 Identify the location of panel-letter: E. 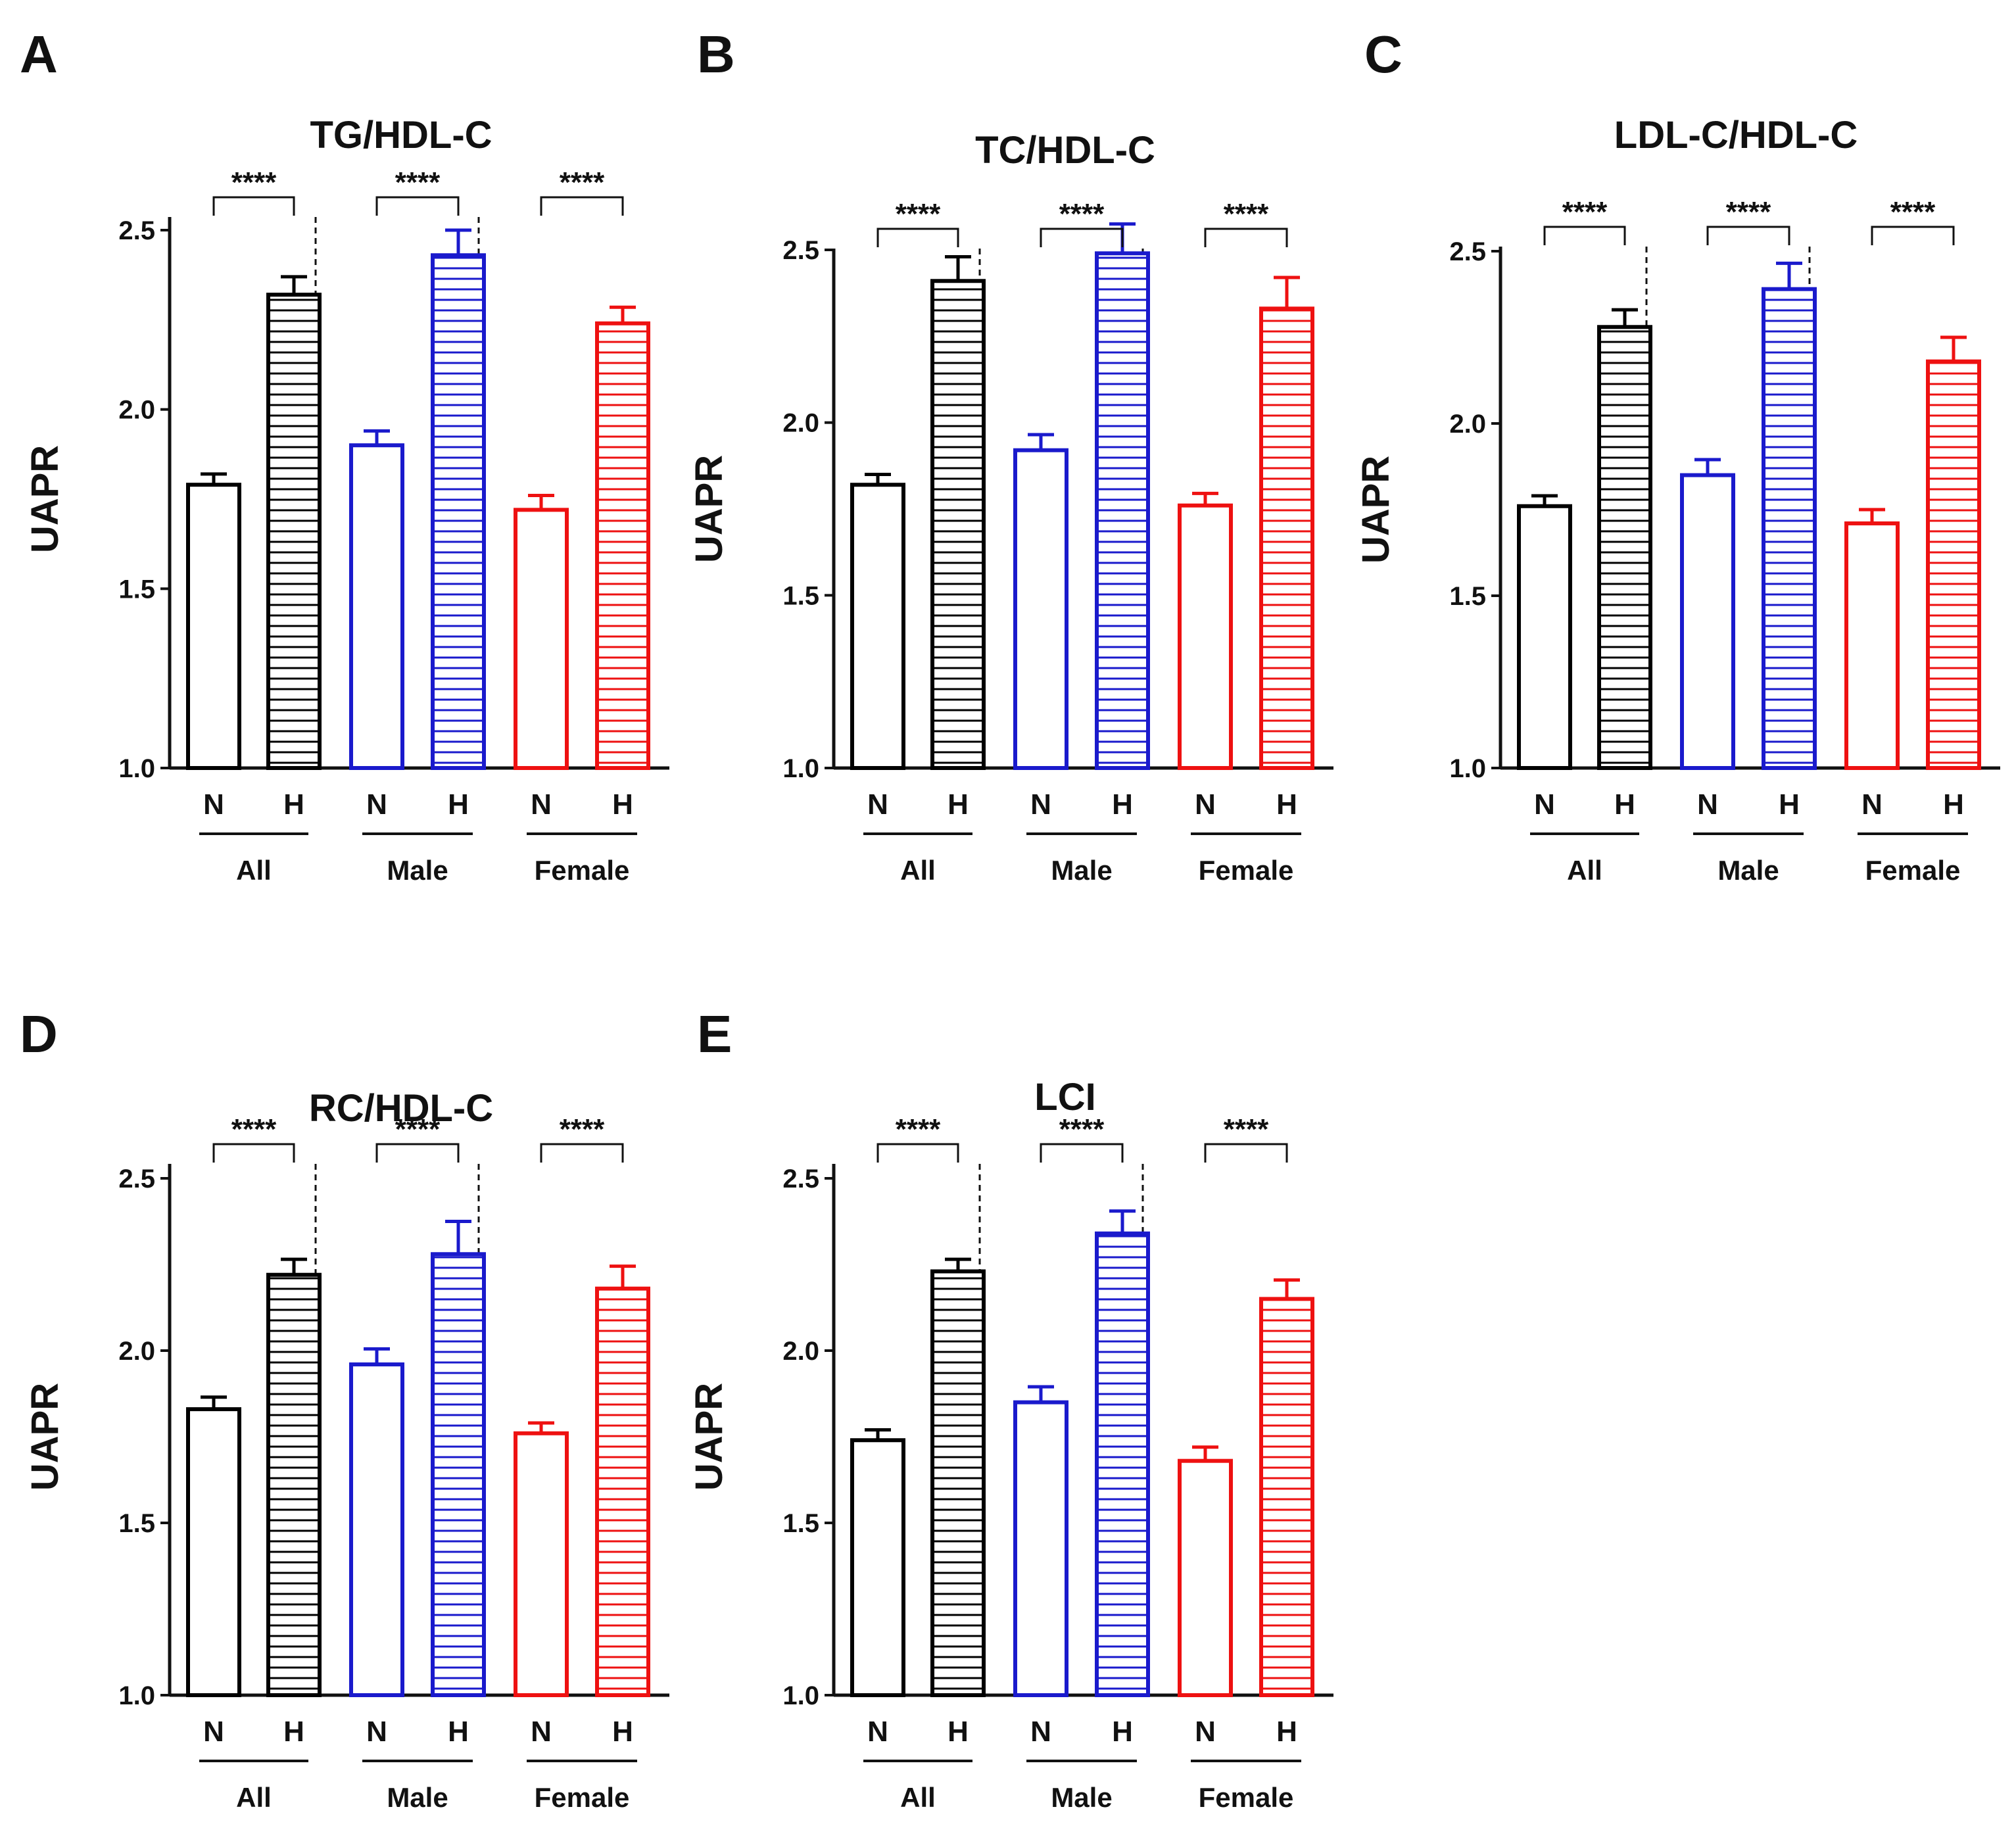
(714, 1034).